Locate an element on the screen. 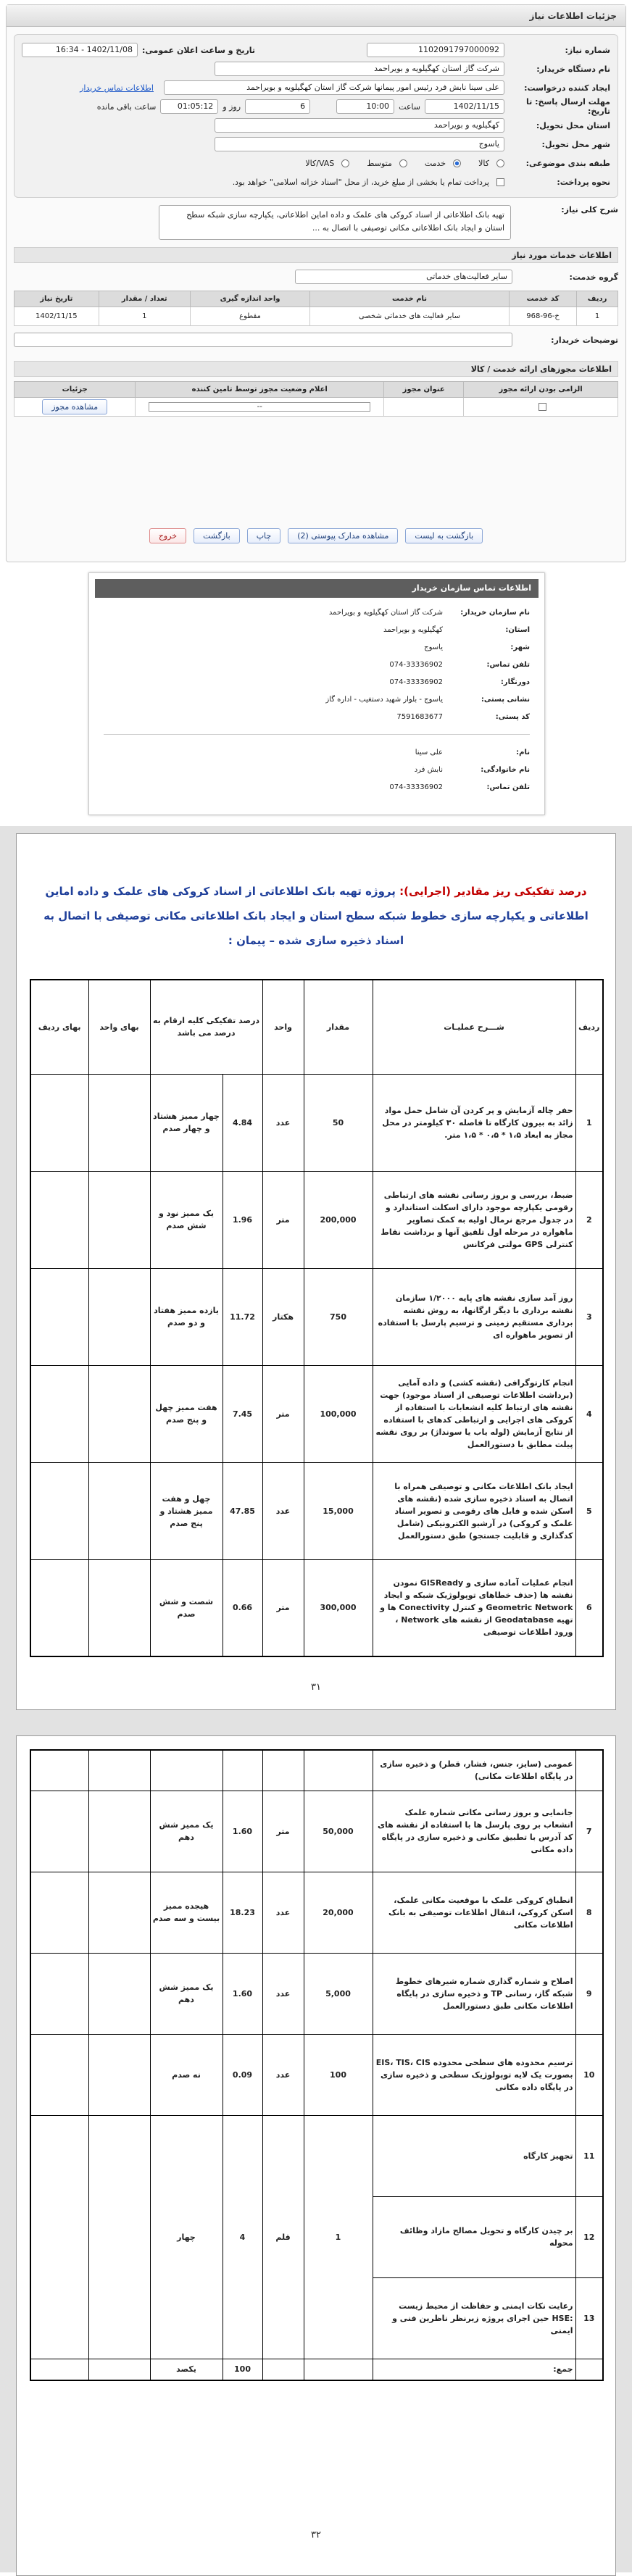 Image resolution: width=632 pixels, height=2576 pixels. cell: 4.84 is located at coordinates (242, 1122).